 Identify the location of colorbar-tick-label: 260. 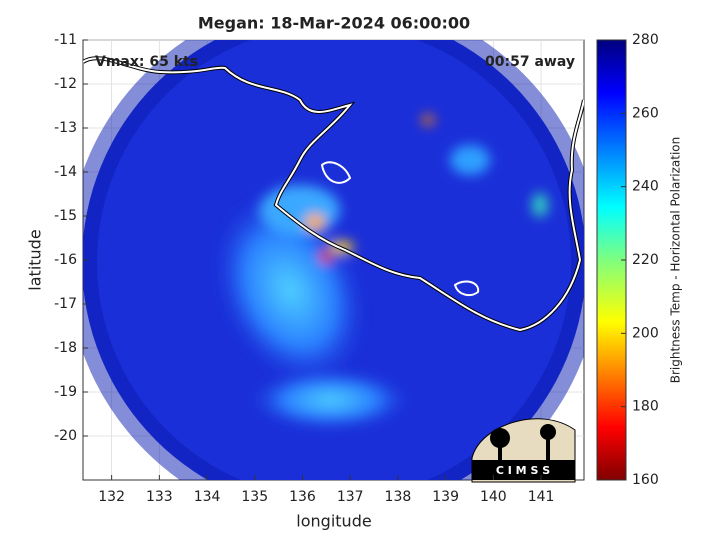
(645, 113).